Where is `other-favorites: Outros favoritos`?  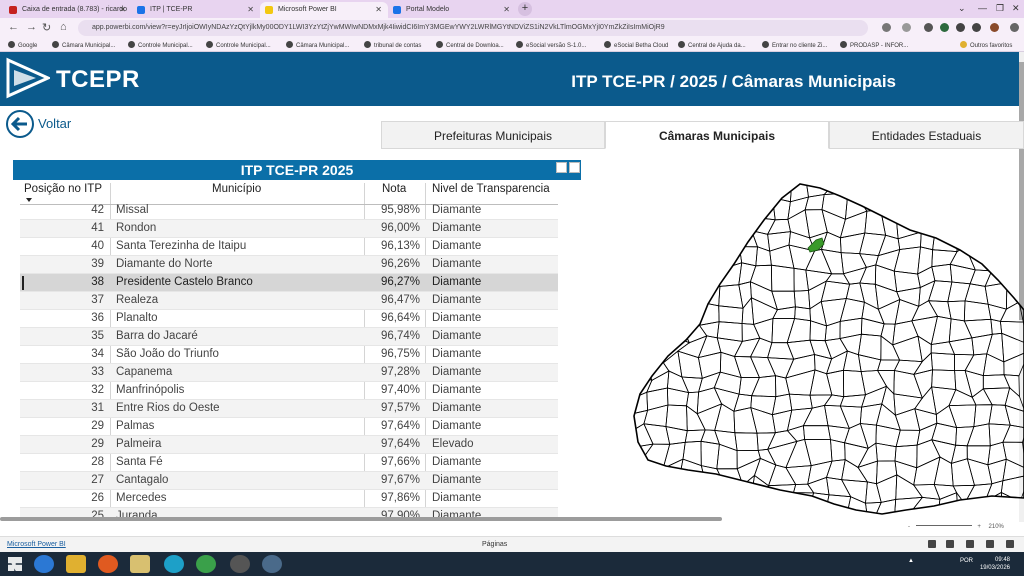
other-favorites: Outros favoritos is located at coordinates (986, 45).